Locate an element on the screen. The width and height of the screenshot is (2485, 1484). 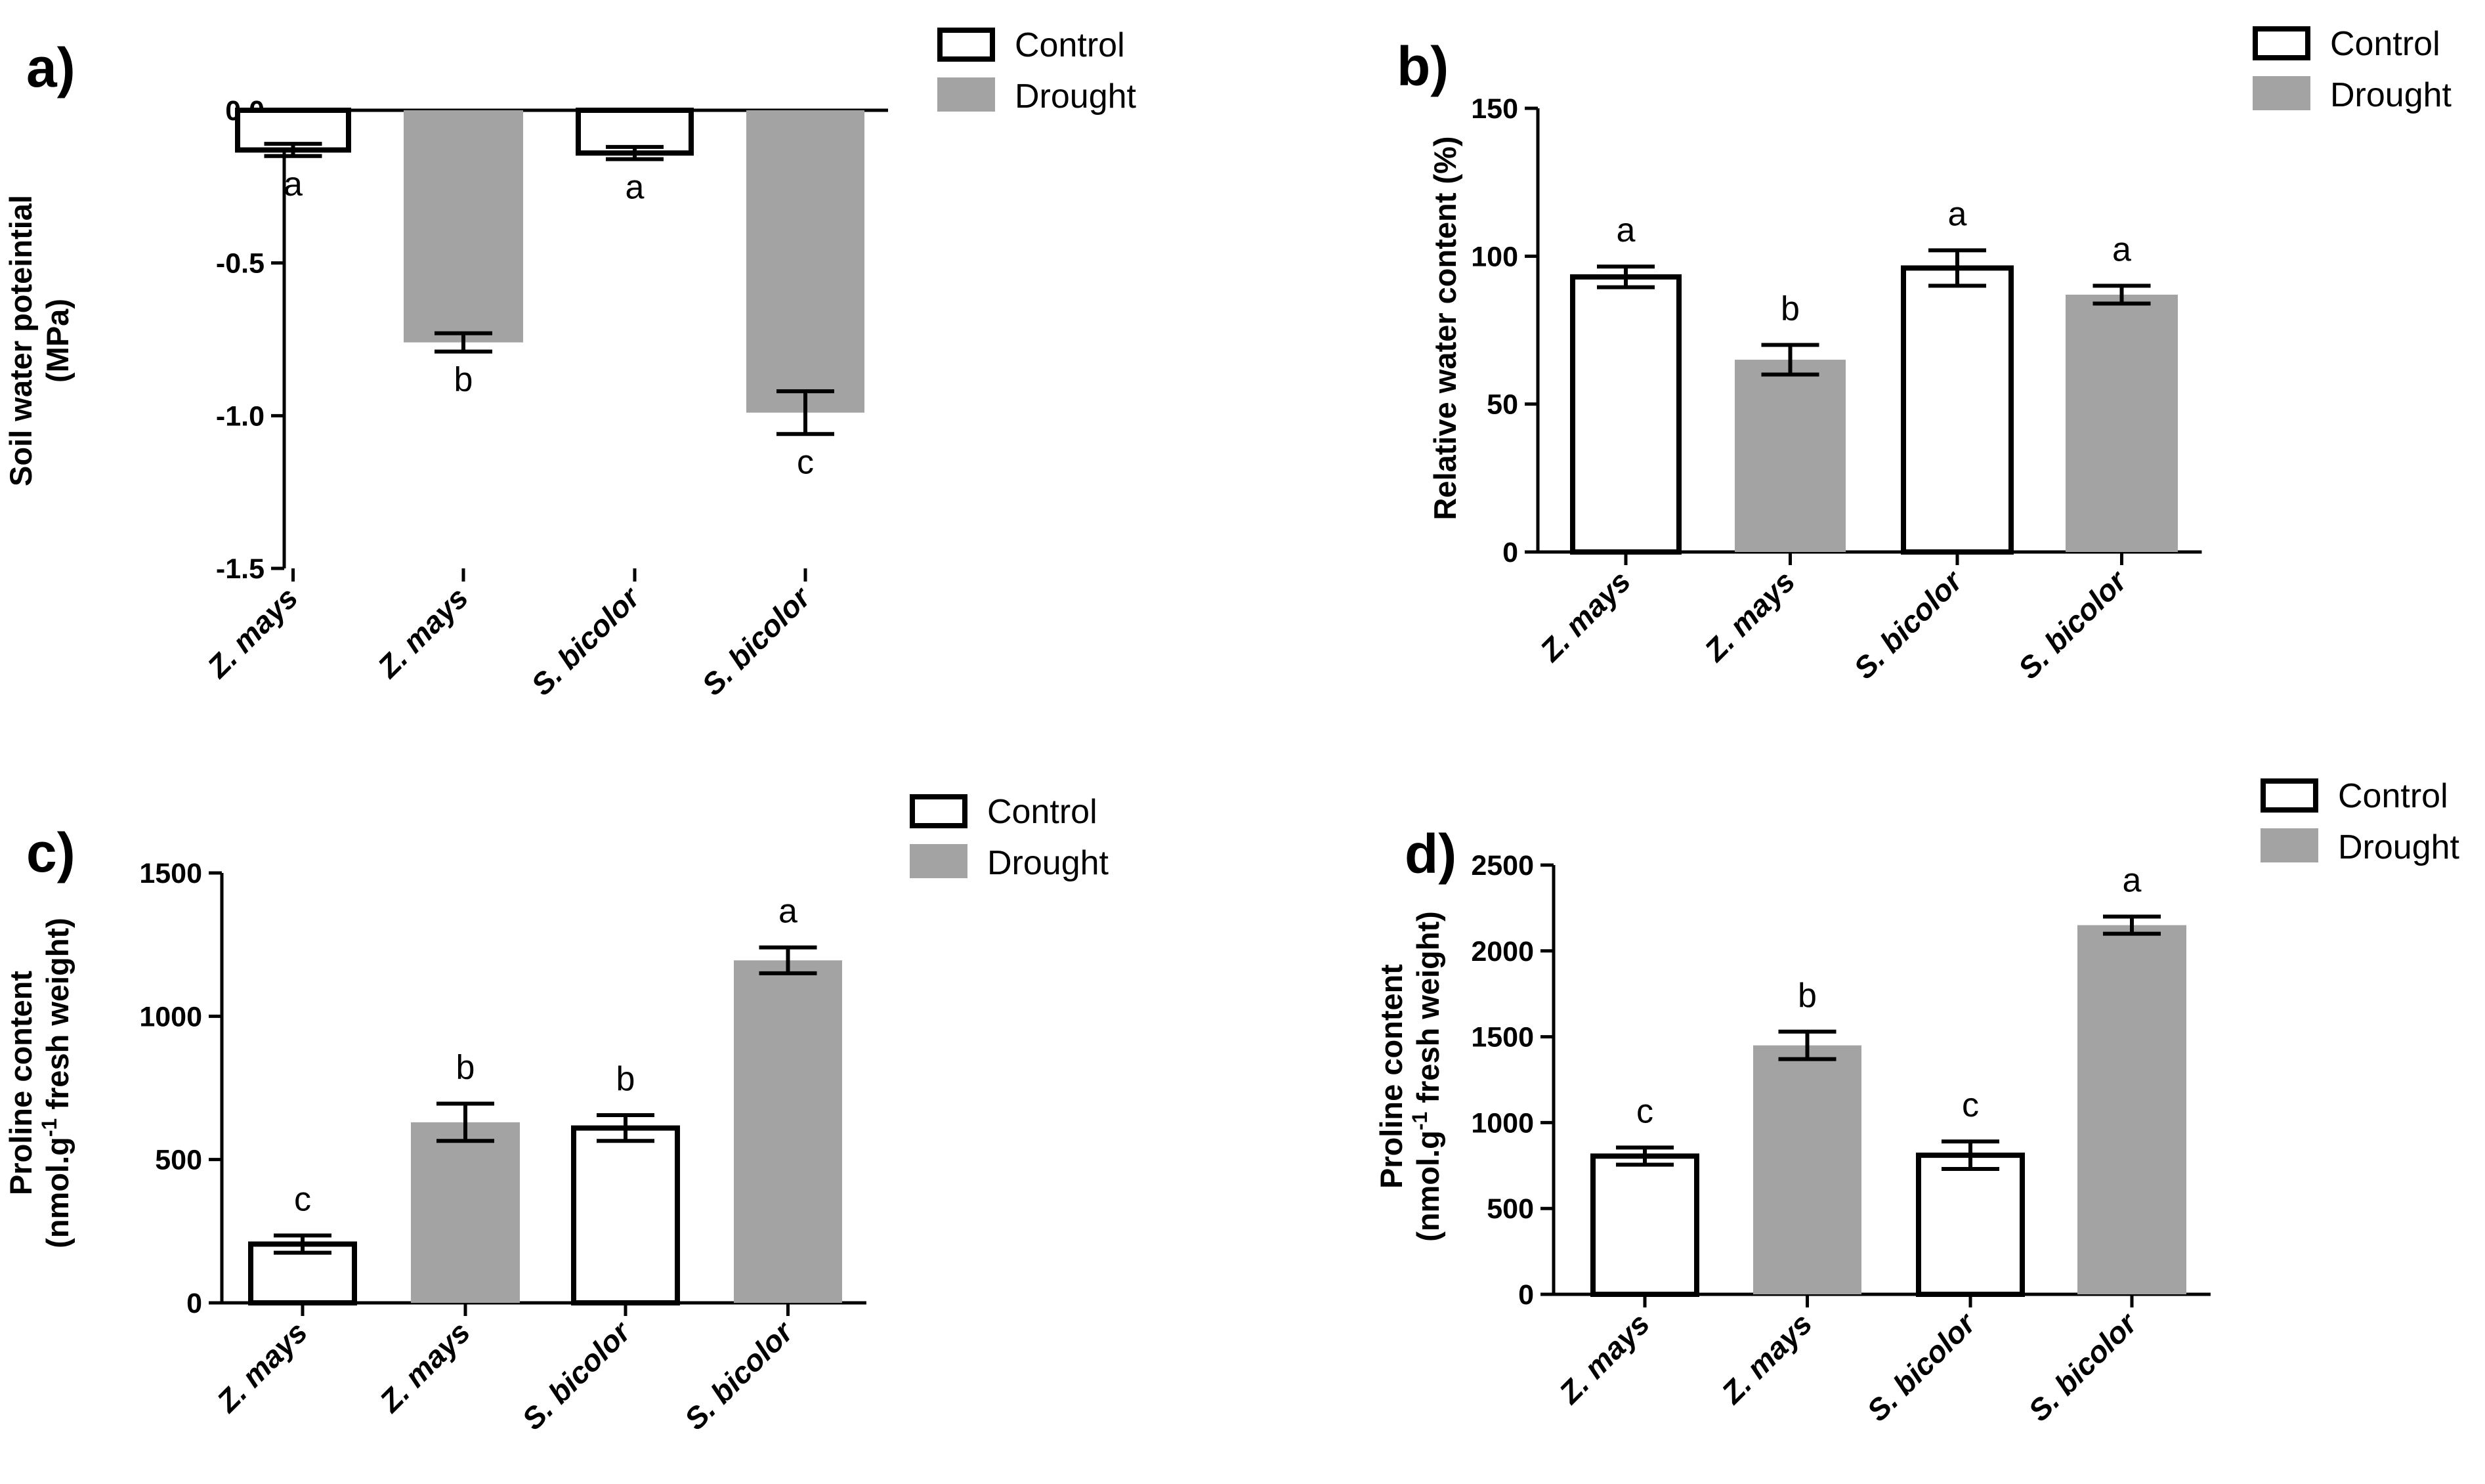
y-tick-label: 150 is located at coordinates (1494, 109).